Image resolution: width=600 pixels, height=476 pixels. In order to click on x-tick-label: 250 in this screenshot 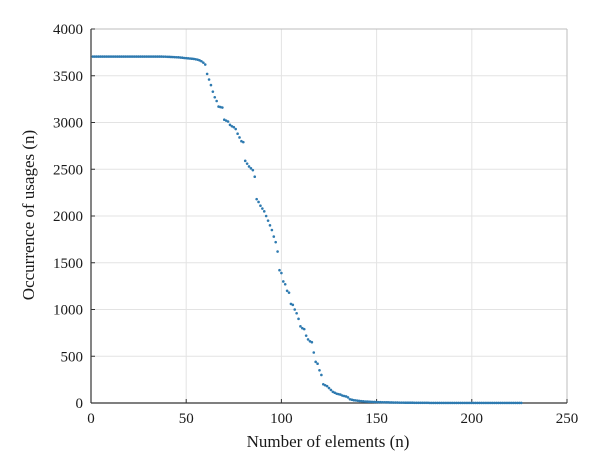, I will do `click(567, 419)`.